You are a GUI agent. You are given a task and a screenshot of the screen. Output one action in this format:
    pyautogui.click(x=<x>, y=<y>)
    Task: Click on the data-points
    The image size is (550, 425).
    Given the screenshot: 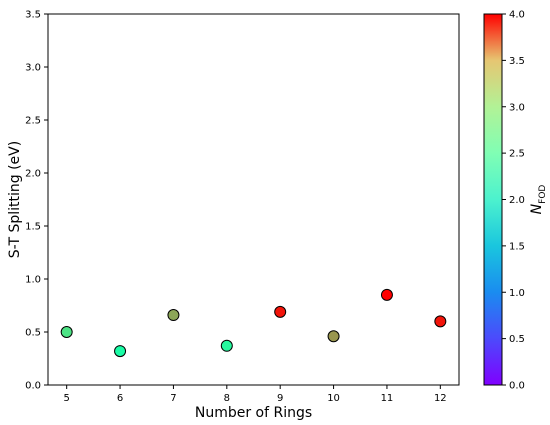 What is the action you would take?
    pyautogui.click(x=253, y=323)
    